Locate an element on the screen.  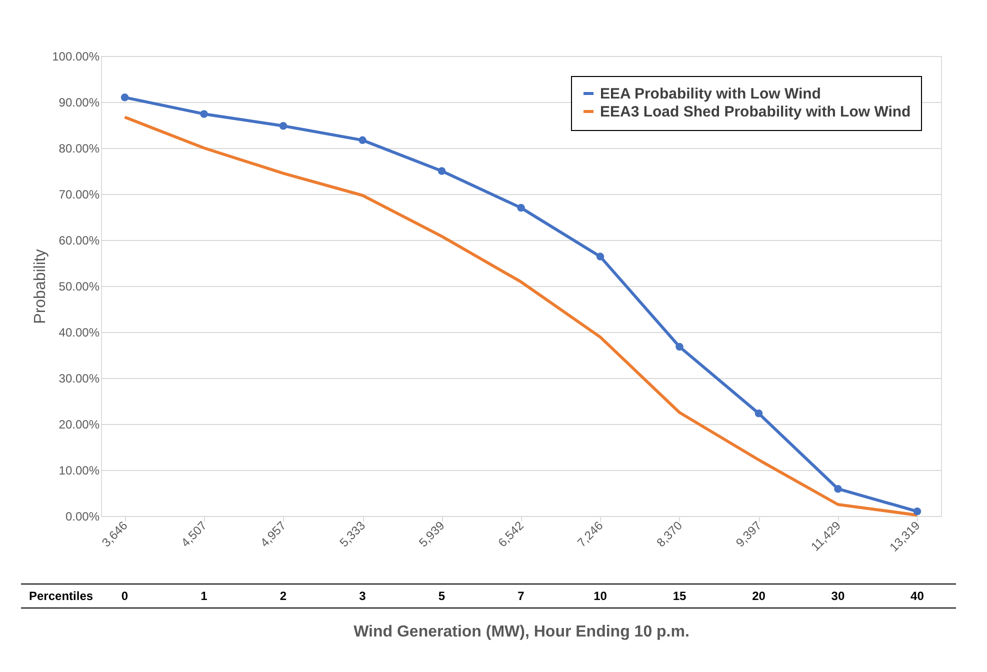
y-tick-label: 0.00% is located at coordinates (82, 517).